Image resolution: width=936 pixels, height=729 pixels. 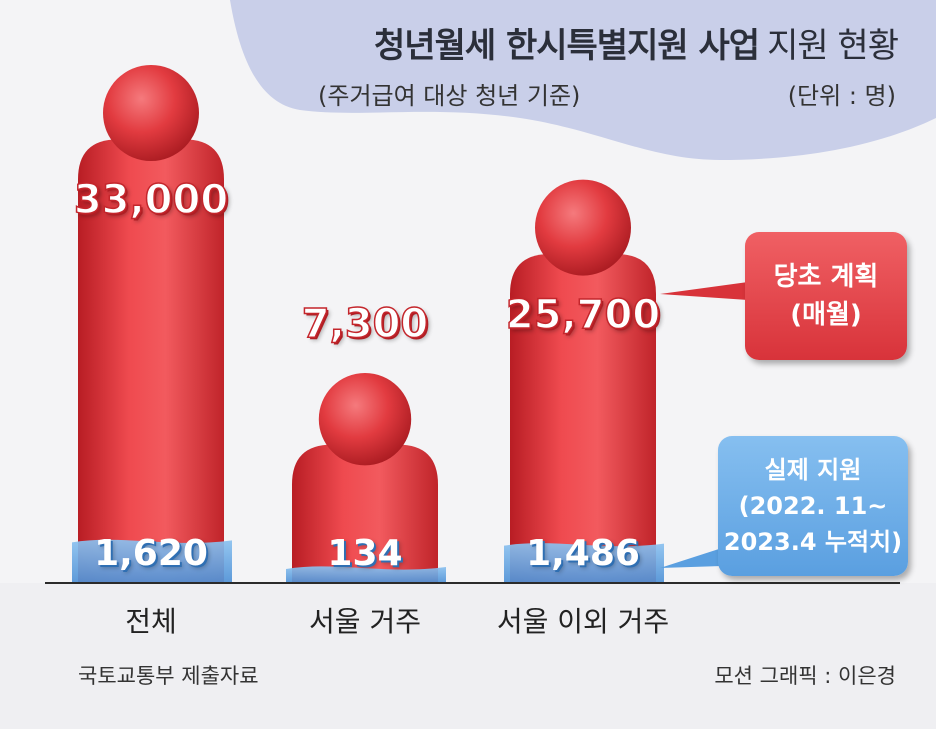 I want to click on source-note: 국토교통부 제출자료, so click(x=168, y=676).